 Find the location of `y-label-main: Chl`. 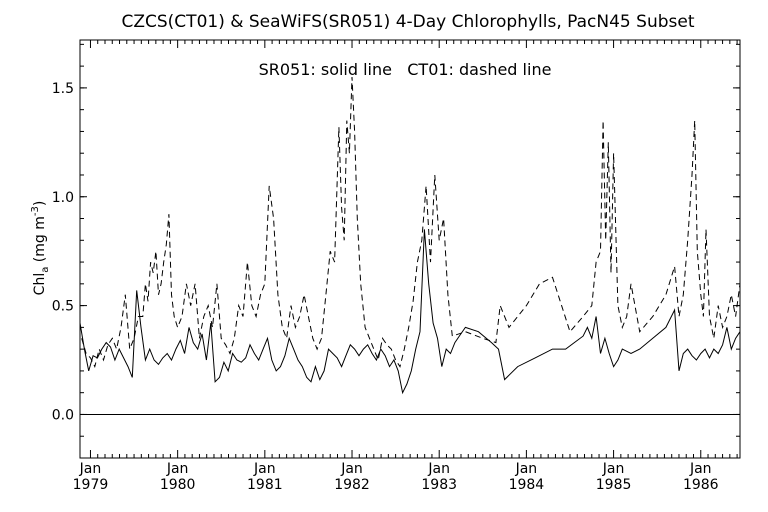

y-label-main: Chl is located at coordinates (40, 284).